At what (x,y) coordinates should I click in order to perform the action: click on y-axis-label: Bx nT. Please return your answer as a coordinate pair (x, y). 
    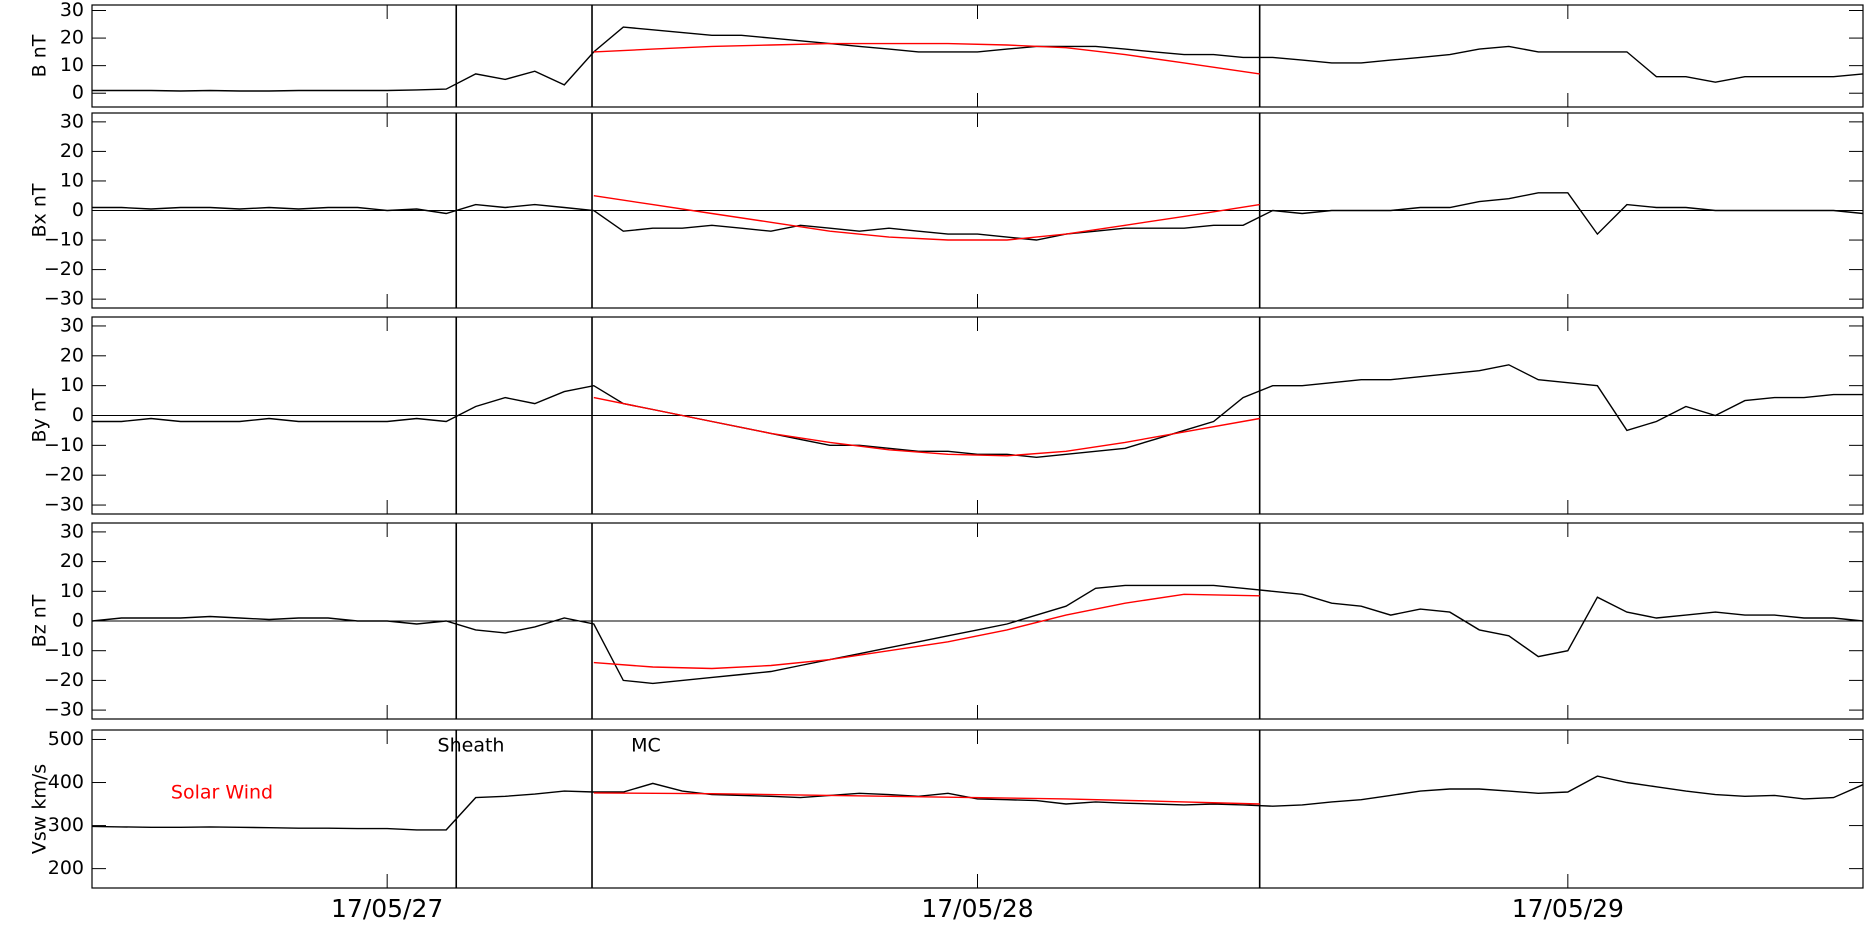
    Looking at the image, I should click on (40, 210).